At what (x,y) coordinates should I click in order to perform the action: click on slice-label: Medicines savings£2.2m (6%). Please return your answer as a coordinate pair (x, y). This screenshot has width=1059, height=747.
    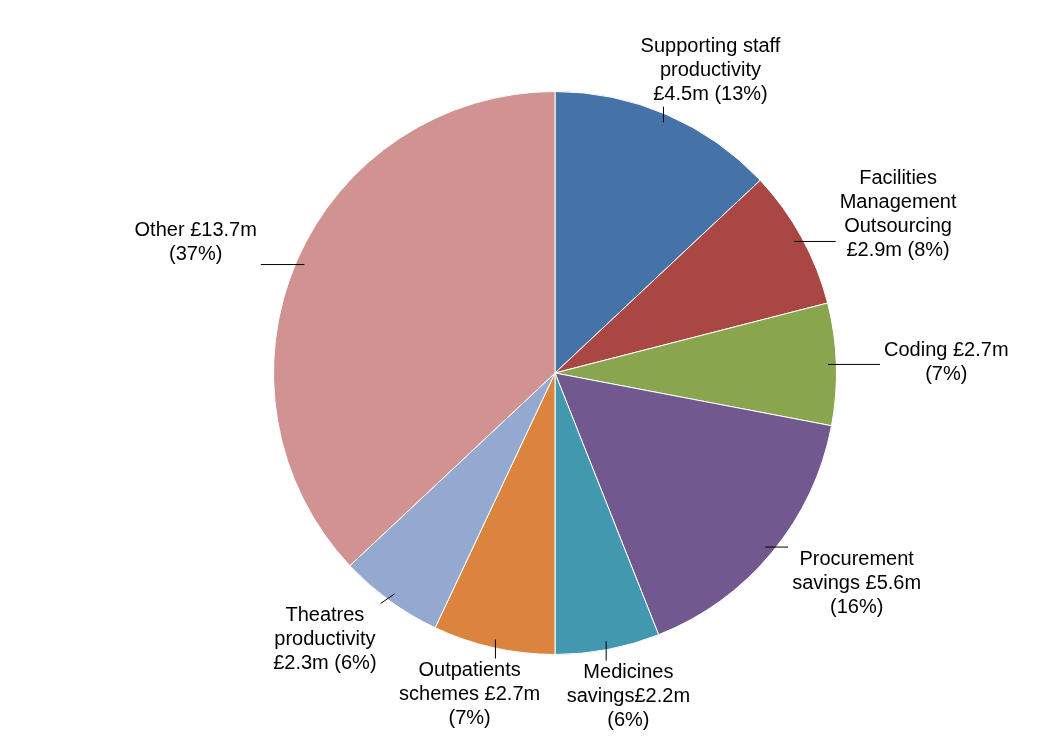
    Looking at the image, I should click on (628, 695).